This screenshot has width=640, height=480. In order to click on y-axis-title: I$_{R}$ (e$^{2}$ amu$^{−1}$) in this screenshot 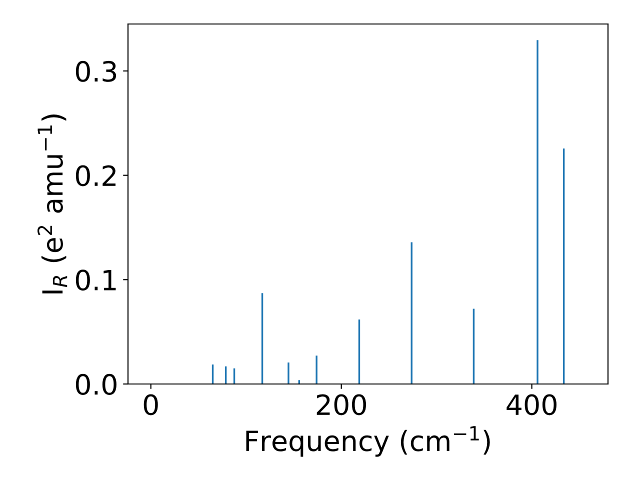, I will do `click(52, 204)`.